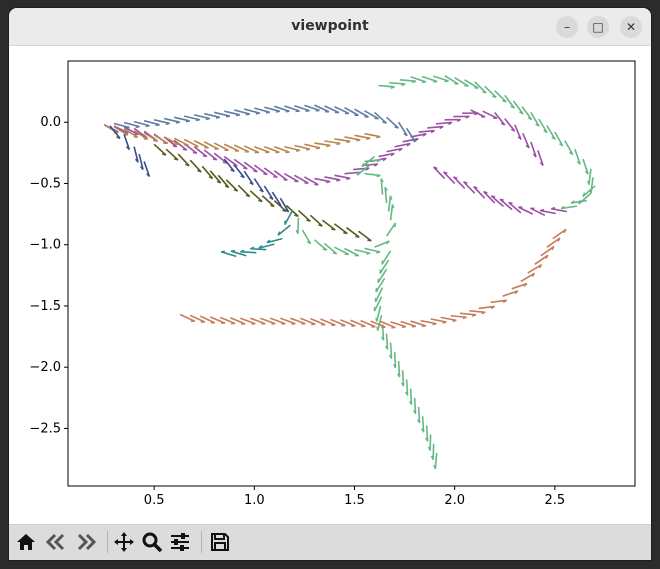 The image size is (660, 569). Describe the element at coordinates (26, 542) in the screenshot. I see `home-icon` at that location.